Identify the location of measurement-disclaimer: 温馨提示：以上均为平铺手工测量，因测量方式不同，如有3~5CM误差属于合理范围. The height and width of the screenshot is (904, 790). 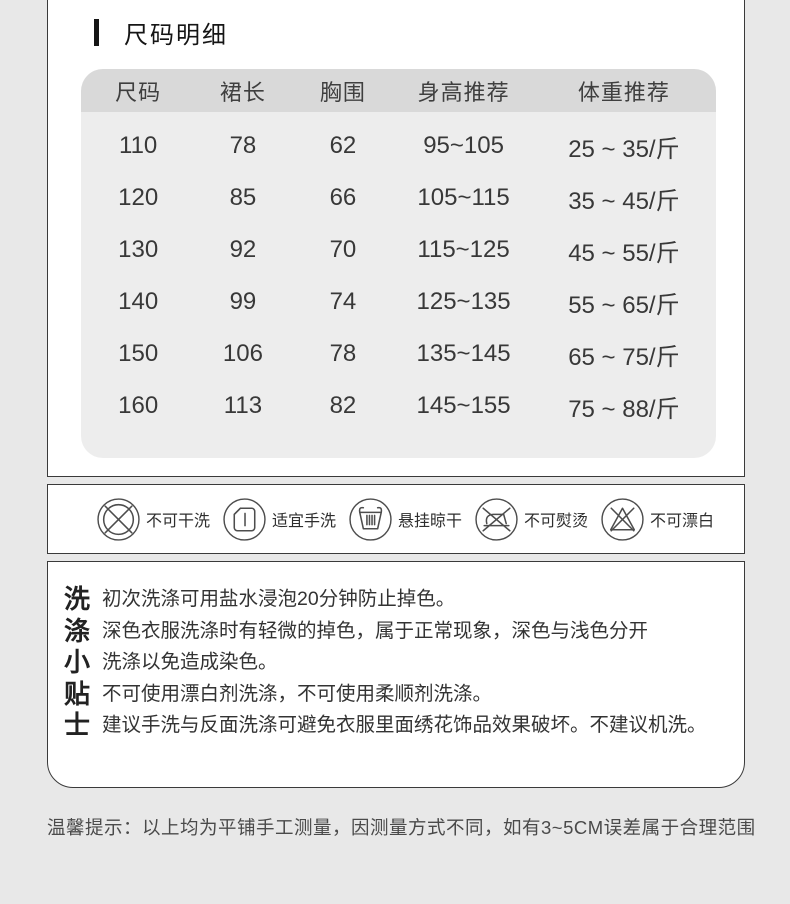
(401, 827).